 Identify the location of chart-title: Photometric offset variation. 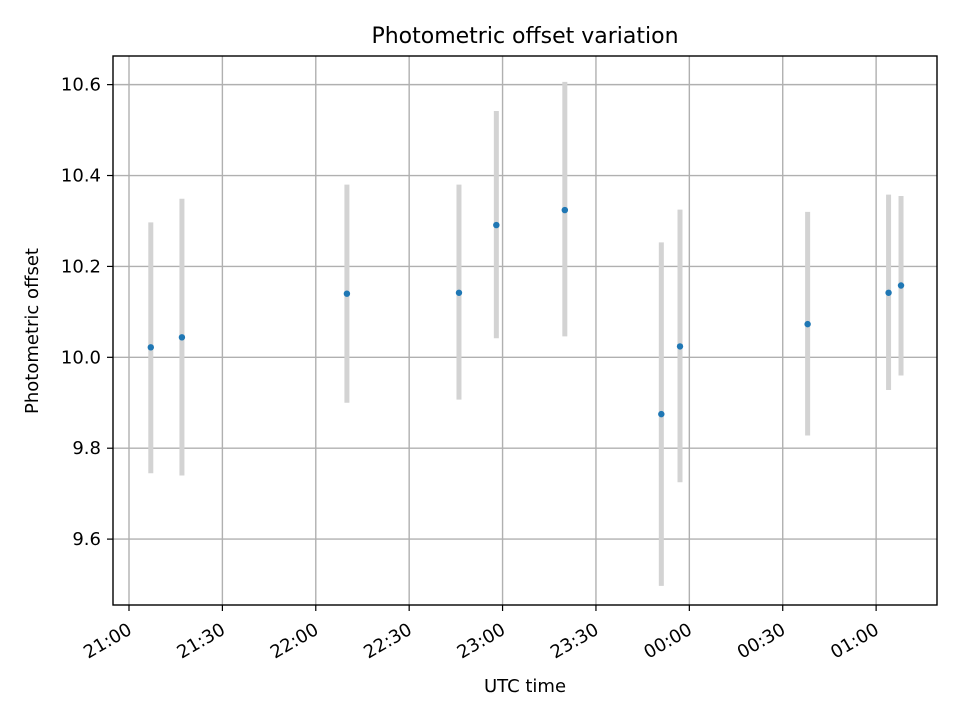
(524, 36).